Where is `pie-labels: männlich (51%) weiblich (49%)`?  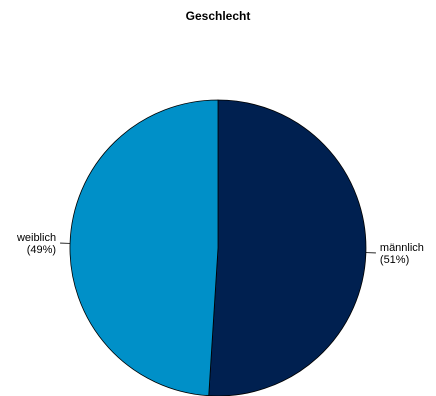 pie-labels: männlich (51%) weiblich (49%) is located at coordinates (220, 249).